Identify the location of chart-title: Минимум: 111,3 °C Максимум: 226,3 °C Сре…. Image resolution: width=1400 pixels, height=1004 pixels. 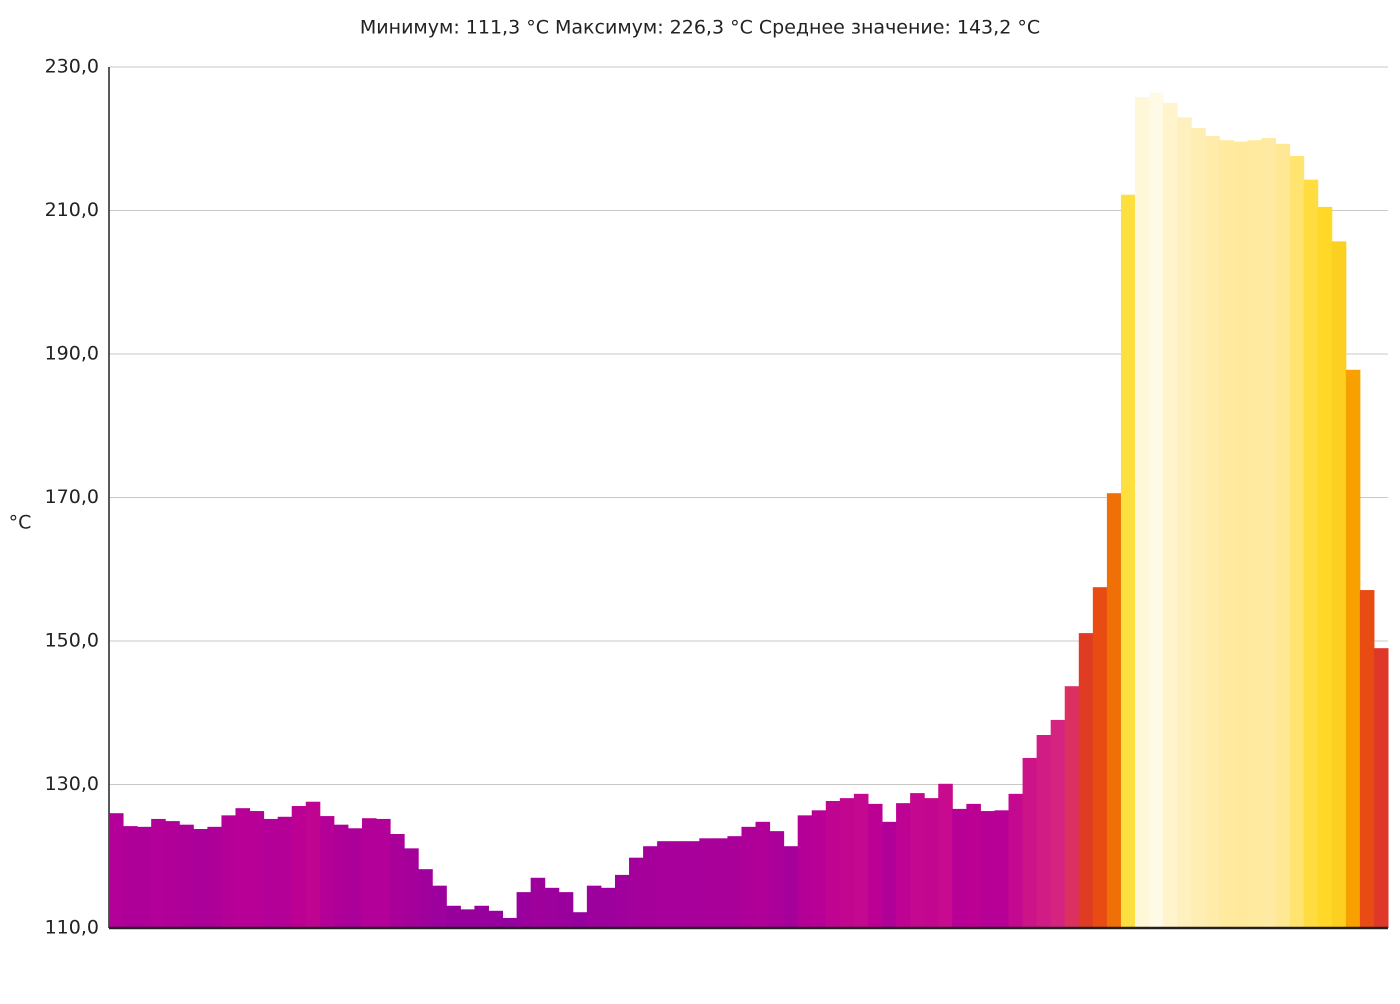
(700, 28).